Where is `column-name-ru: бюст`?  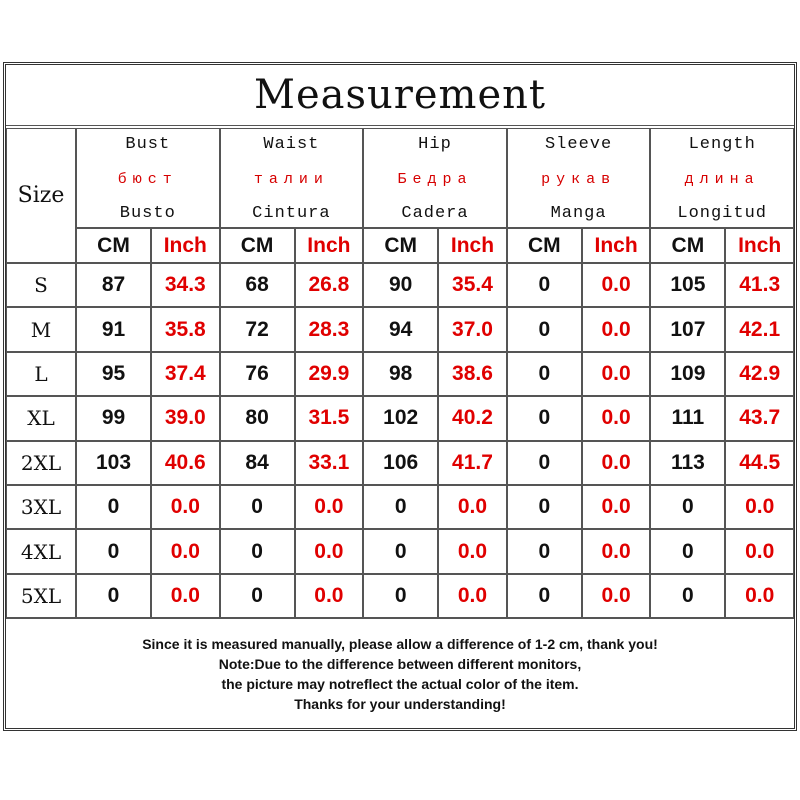
column-name-ru: бюст is located at coordinates (147, 179).